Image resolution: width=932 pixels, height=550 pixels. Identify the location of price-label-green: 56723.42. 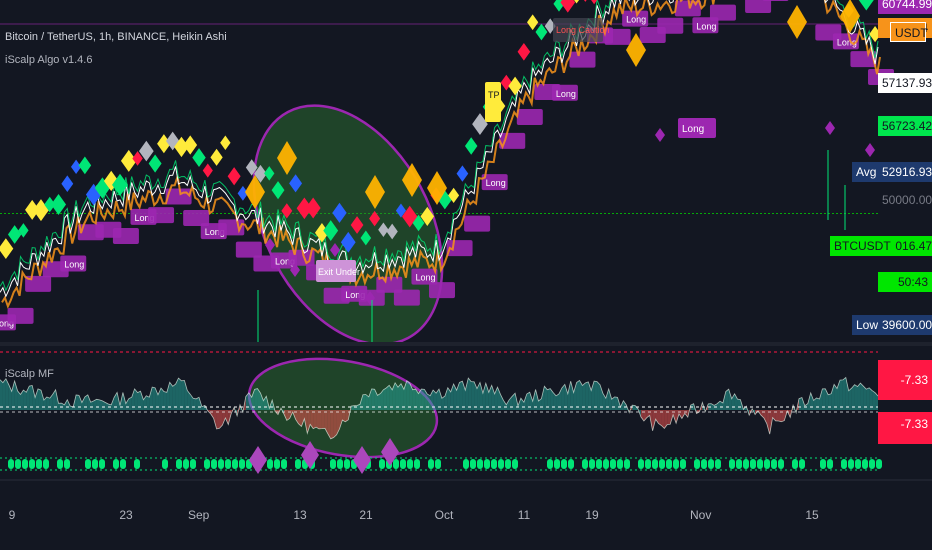
(905, 126).